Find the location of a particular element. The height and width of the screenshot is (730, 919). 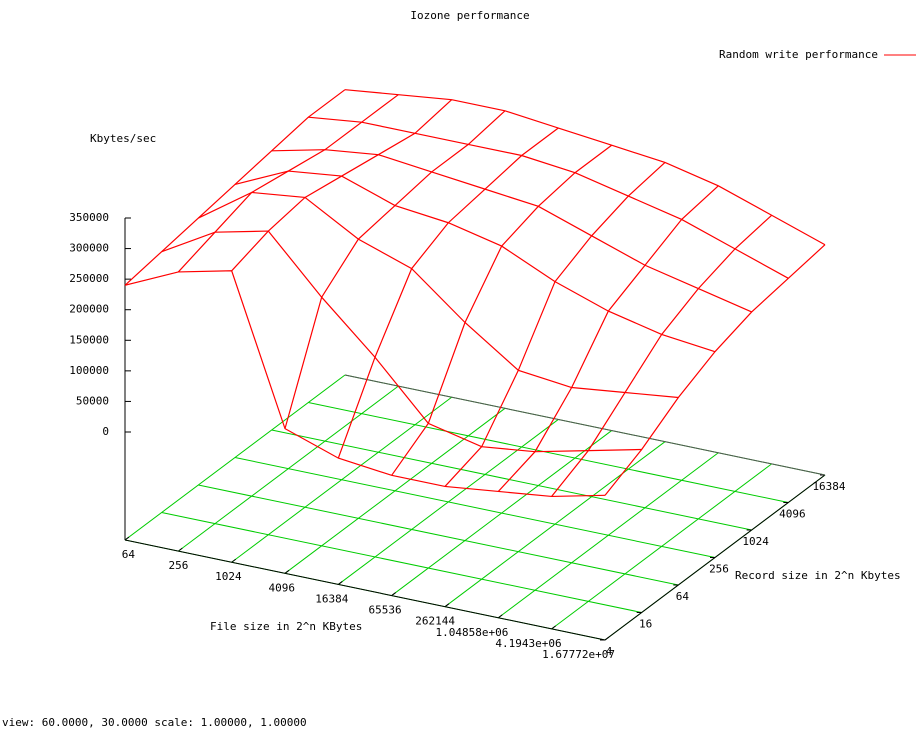

z-tick-label: 350000 is located at coordinates (89, 217).